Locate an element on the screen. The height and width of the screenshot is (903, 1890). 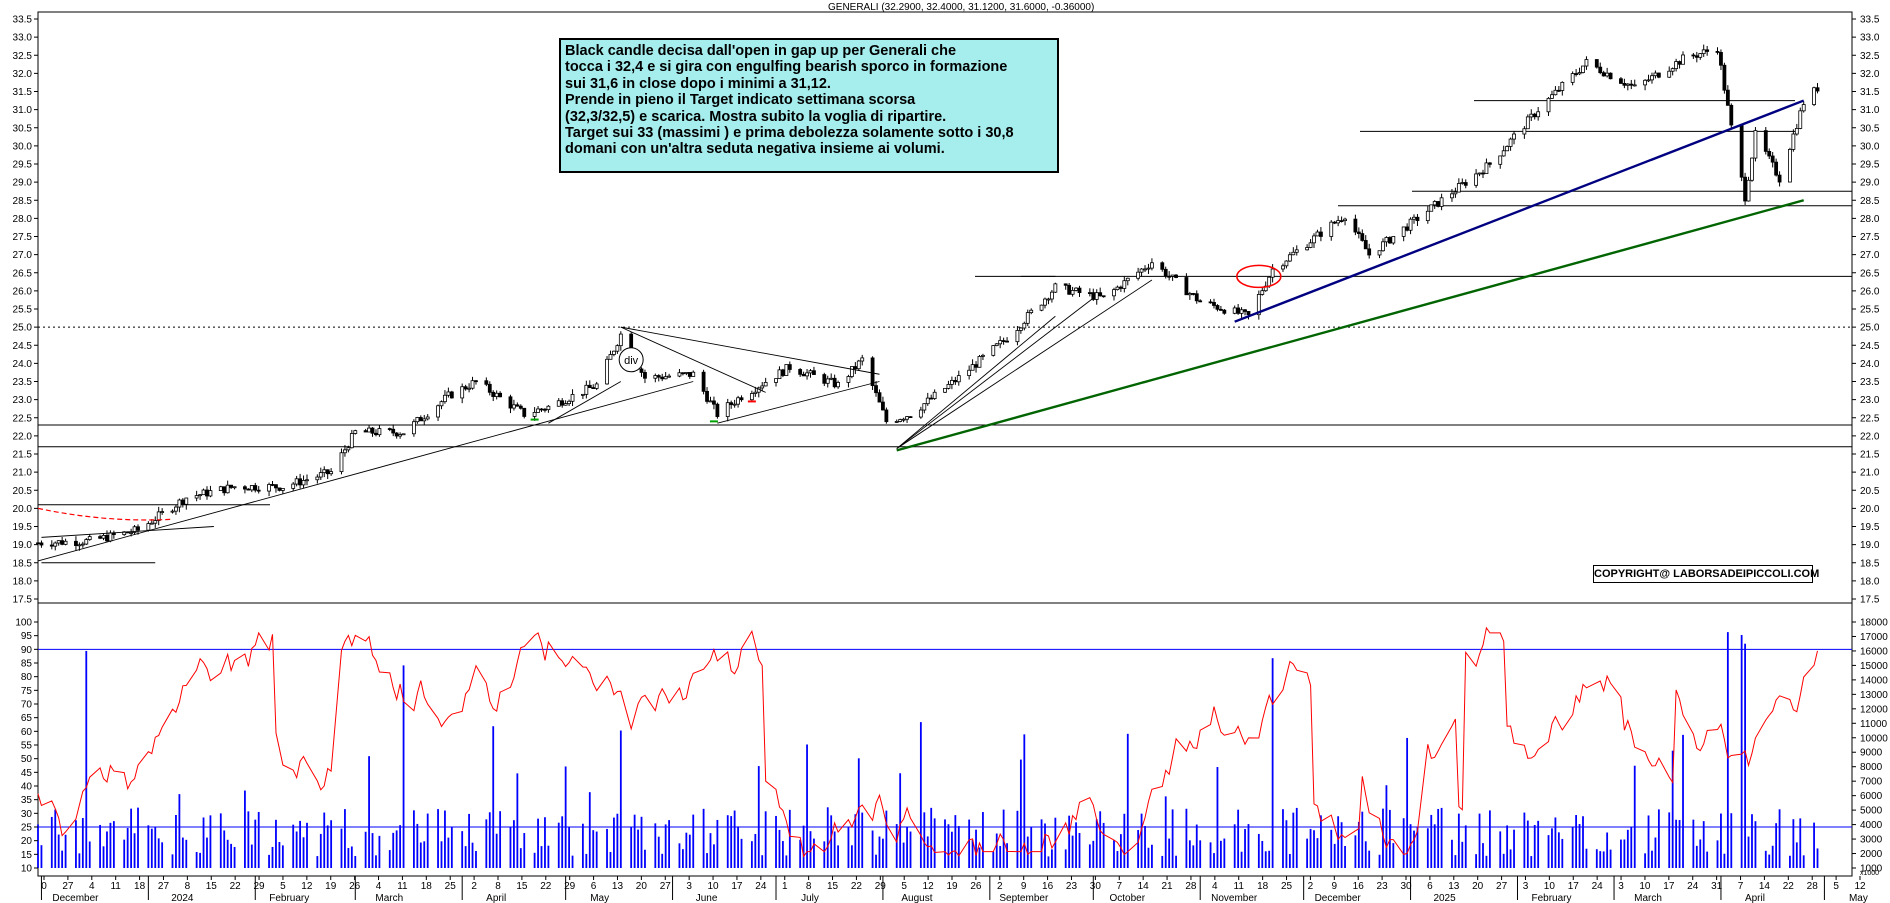
volume-tick-label: 17000 is located at coordinates (1874, 637).